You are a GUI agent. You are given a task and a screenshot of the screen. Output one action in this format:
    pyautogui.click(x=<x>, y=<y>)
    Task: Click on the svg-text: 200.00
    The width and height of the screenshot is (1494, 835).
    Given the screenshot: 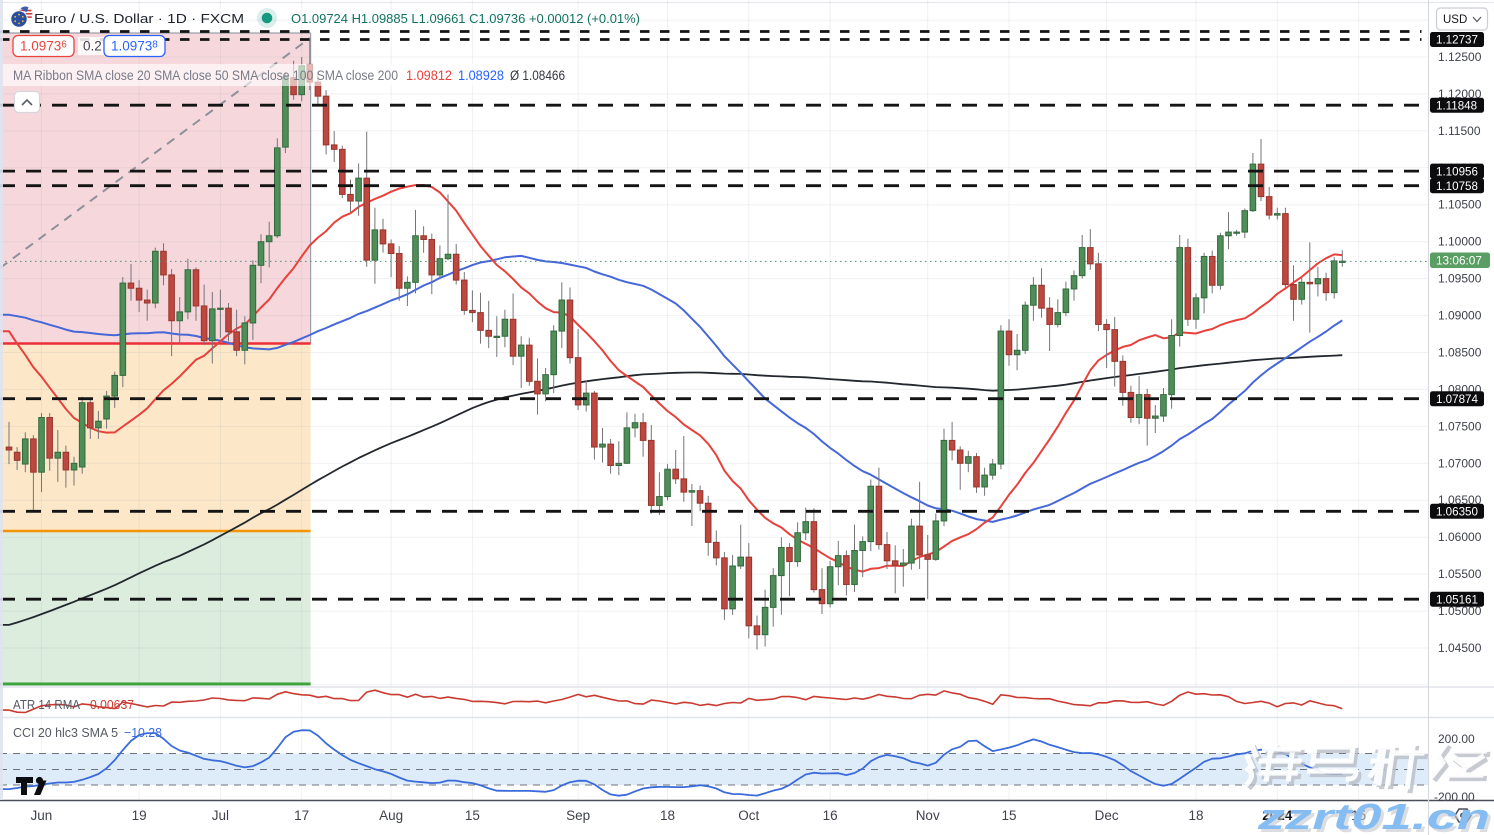 What is the action you would take?
    pyautogui.click(x=1456, y=739)
    